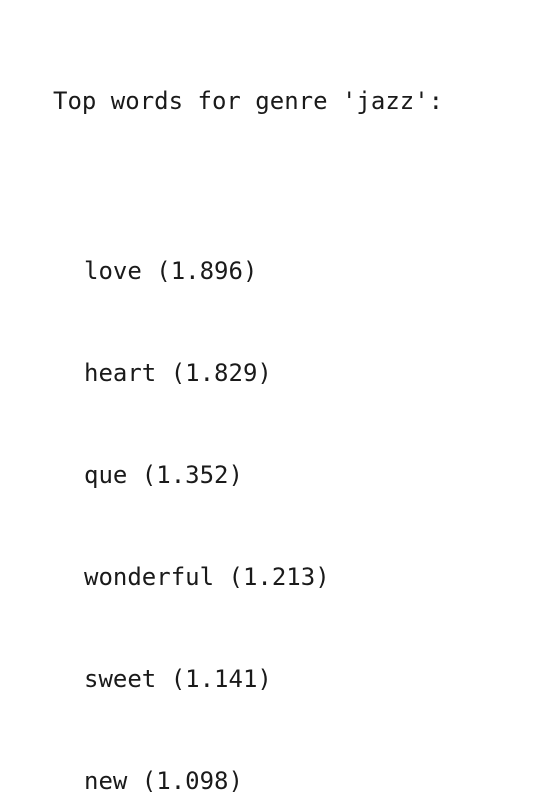 This screenshot has width=536, height=800. I want to click on list-item: new (1.098), so click(163, 781).